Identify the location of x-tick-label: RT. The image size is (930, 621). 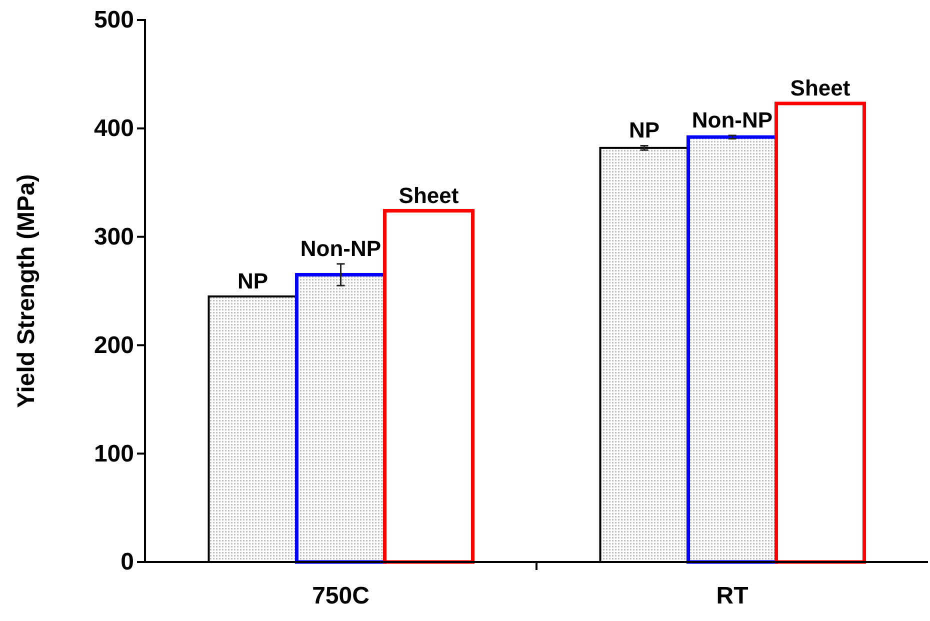
(732, 596).